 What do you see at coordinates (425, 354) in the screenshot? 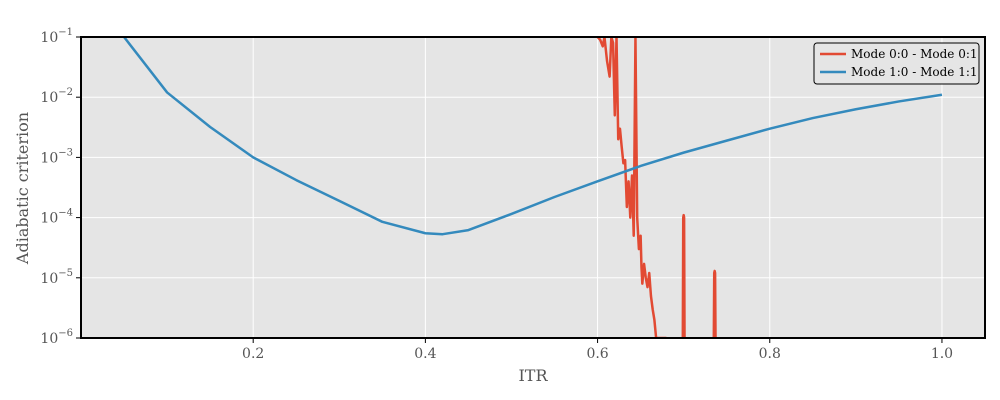
I see `x-tick-label: 0.4` at bounding box center [425, 354].